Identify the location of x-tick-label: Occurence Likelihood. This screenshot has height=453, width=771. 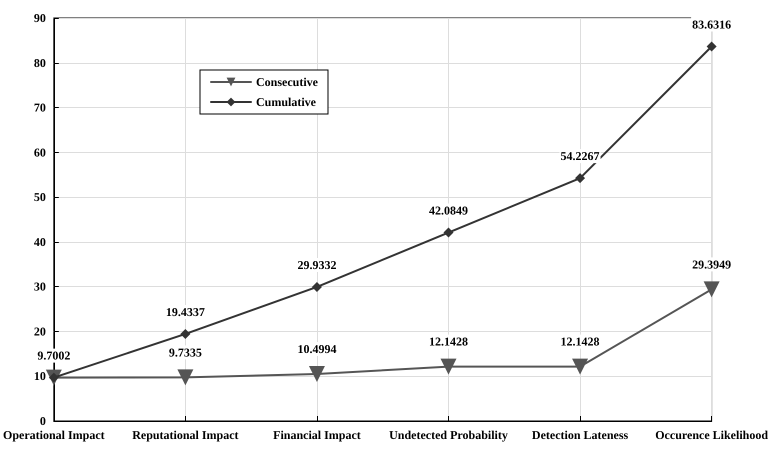
(711, 435).